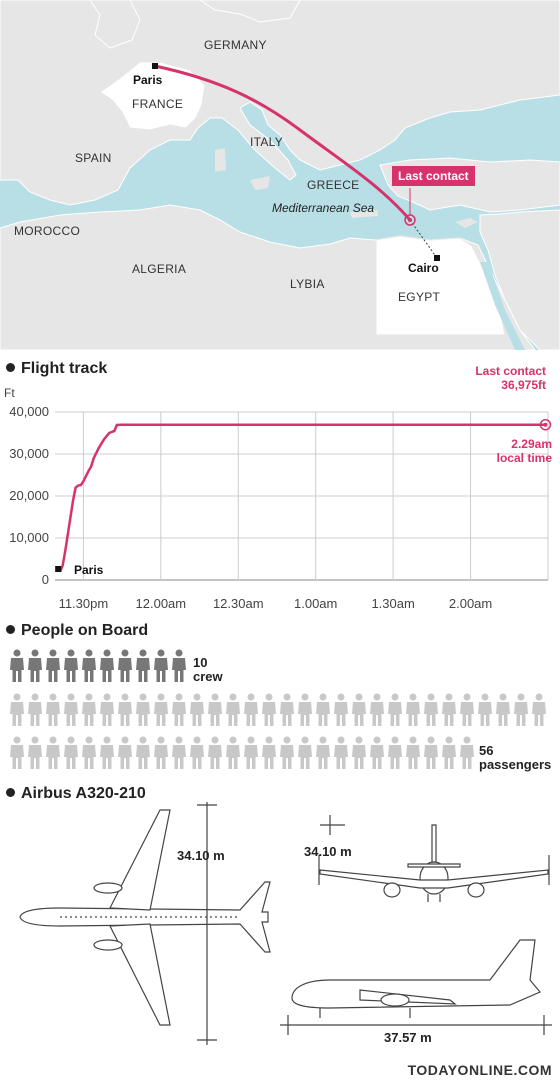 The width and height of the screenshot is (560, 1084). I want to click on last-contact-altitude: 36,975ft, so click(523, 385).